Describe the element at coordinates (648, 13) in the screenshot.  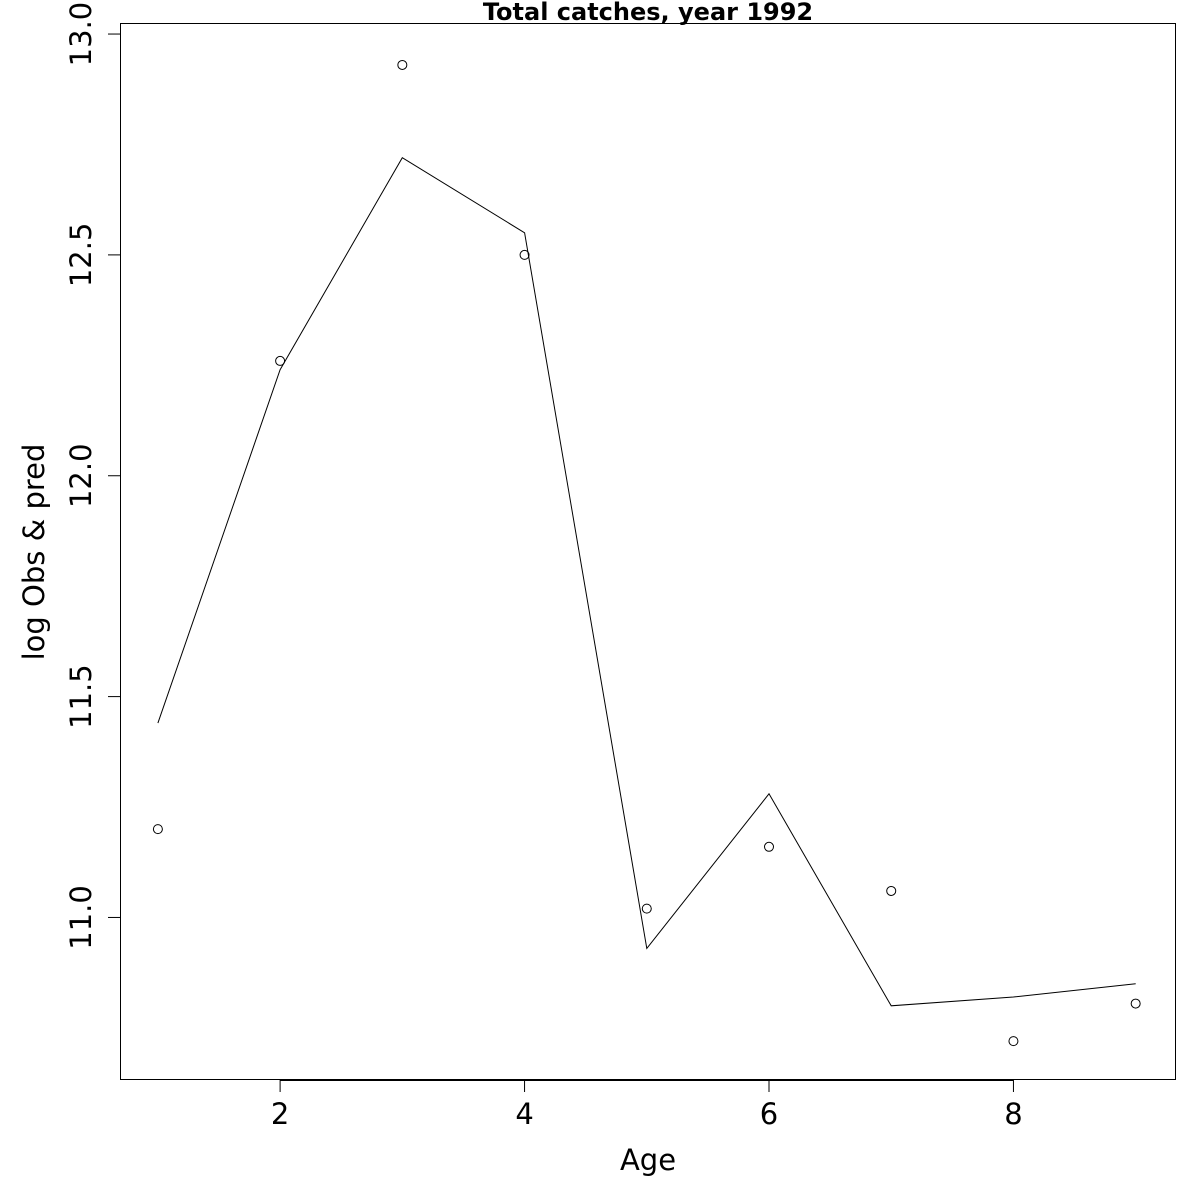
I see `chart-title: Total catches, year 1992` at that location.